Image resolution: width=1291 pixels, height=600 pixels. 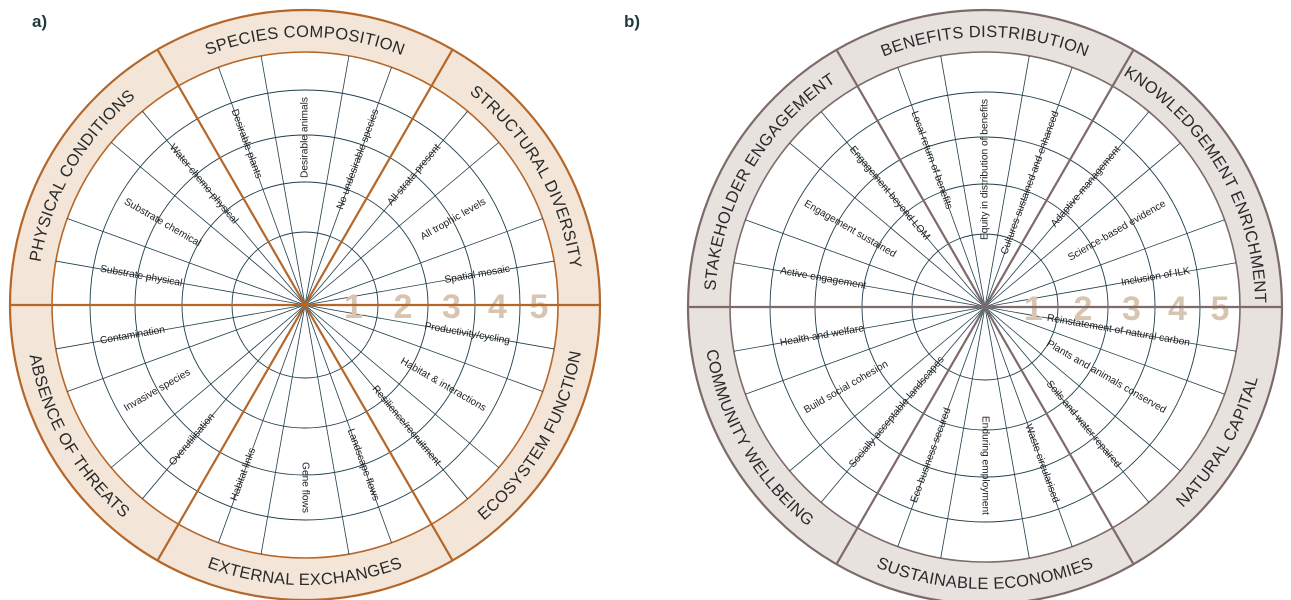 I want to click on panel-label-a: a), so click(x=40, y=21).